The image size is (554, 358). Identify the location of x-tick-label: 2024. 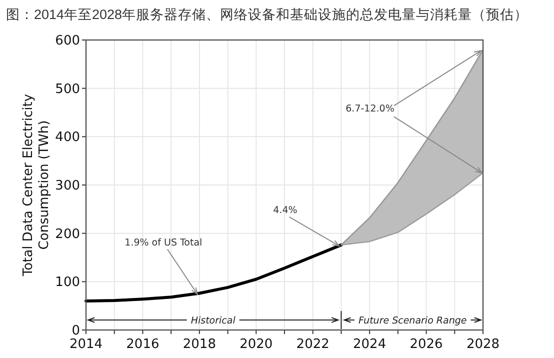
(369, 344).